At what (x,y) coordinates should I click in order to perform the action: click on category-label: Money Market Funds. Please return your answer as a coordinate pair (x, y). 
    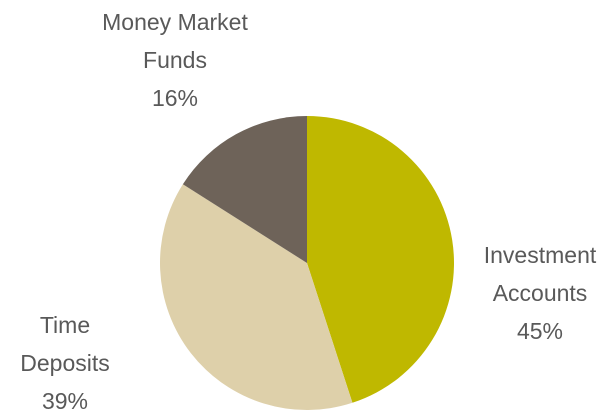
    Looking at the image, I should click on (175, 41).